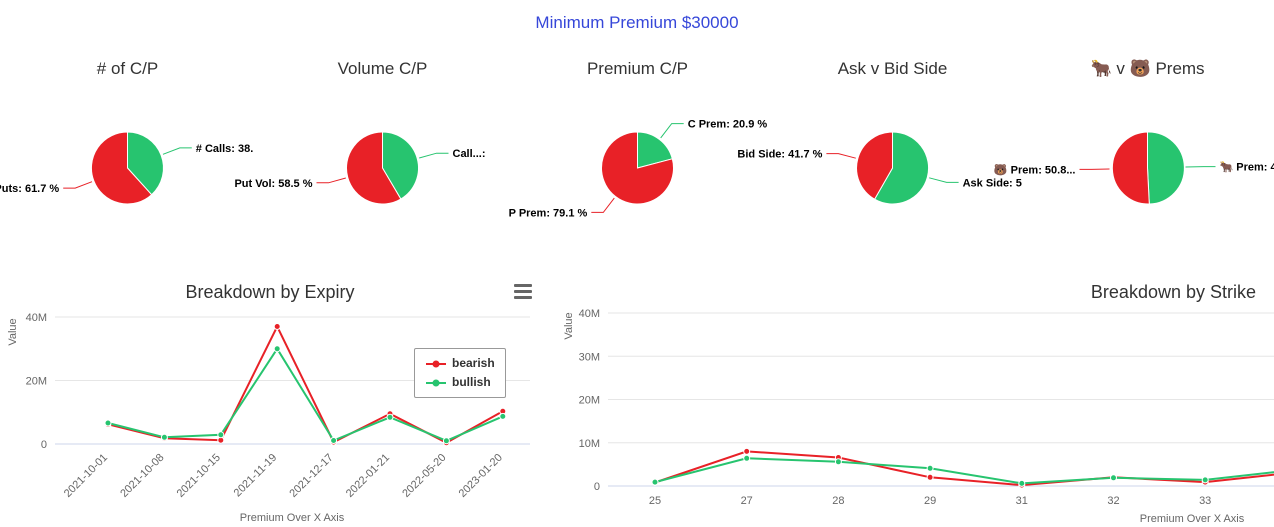  I want to click on pie-slice-p-prem, so click(637, 168).